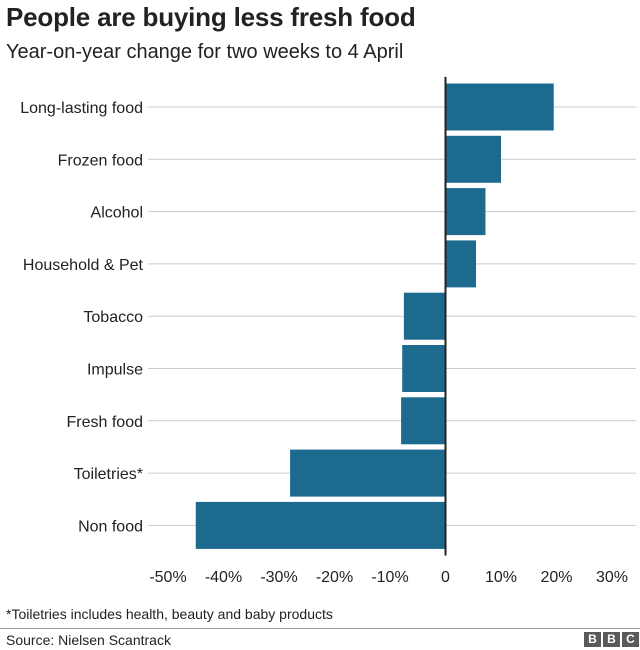  I want to click on category-label: Alcohol, so click(117, 213).